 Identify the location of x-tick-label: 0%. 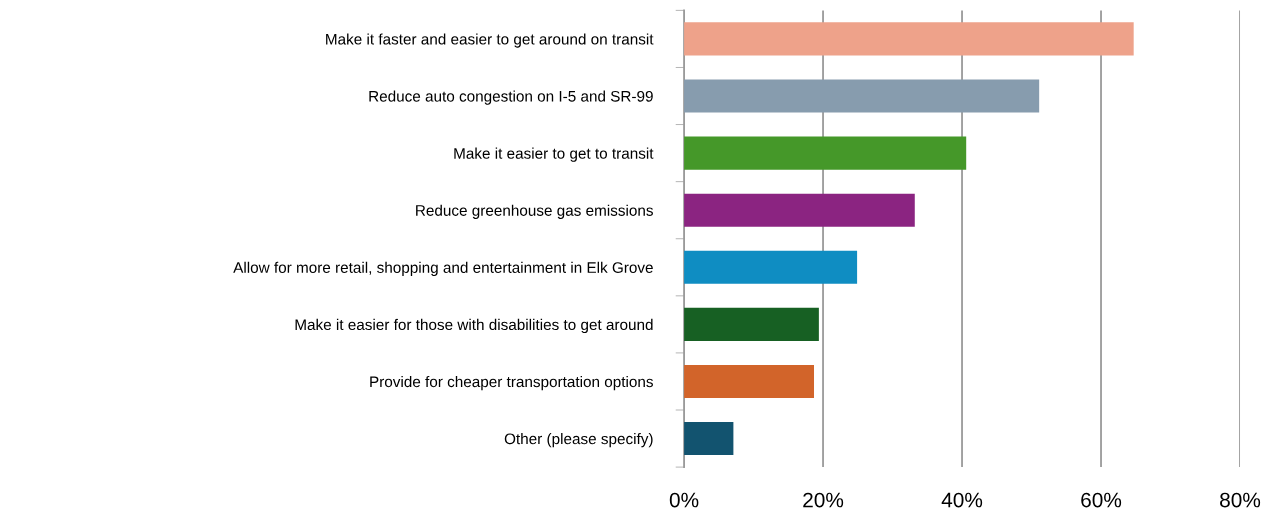
(684, 500).